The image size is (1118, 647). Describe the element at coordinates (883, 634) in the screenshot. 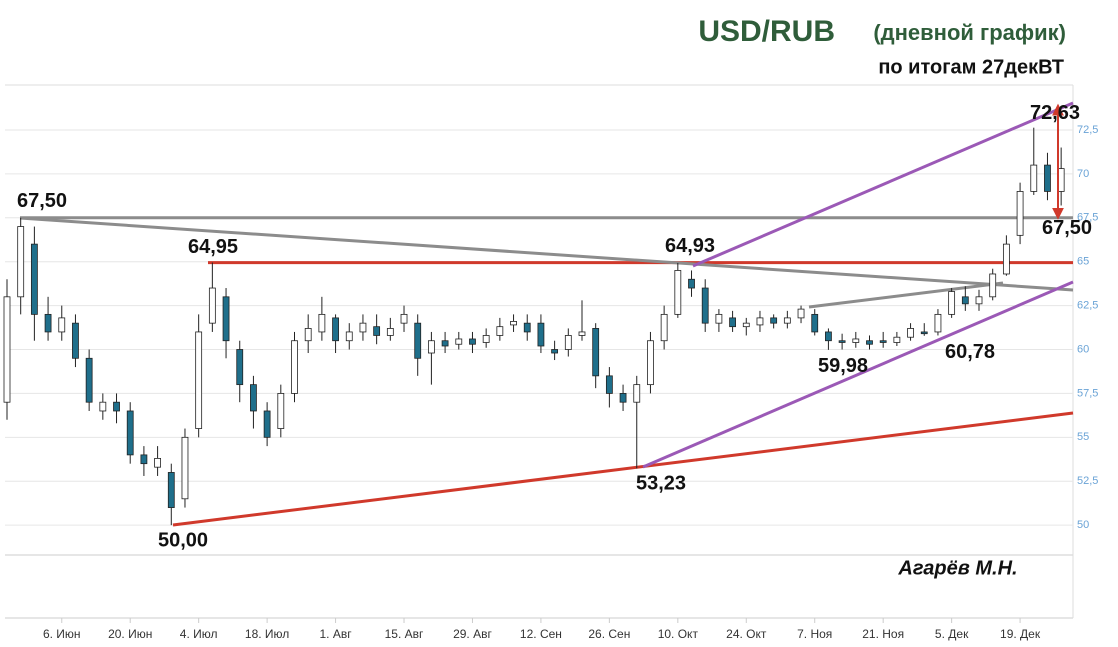

I see `x-tick-label: 21. Ноя` at that location.